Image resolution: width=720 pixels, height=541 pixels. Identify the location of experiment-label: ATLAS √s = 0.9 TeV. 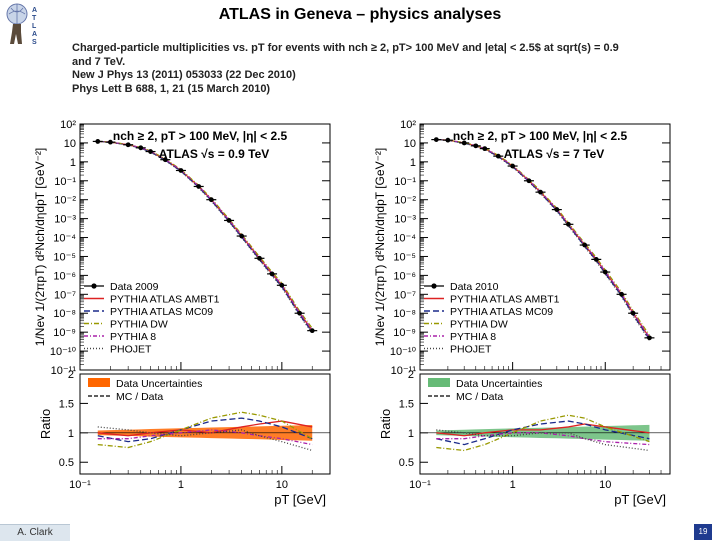
(214, 154).